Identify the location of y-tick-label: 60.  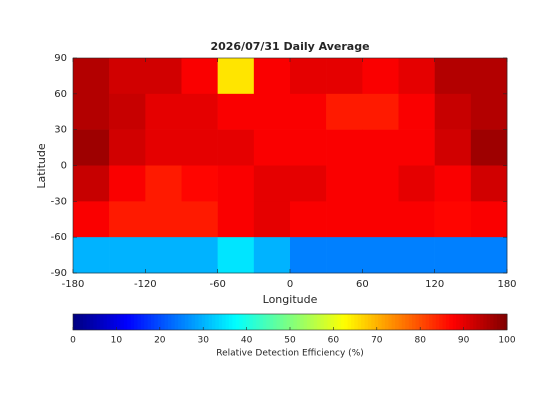
(60, 94).